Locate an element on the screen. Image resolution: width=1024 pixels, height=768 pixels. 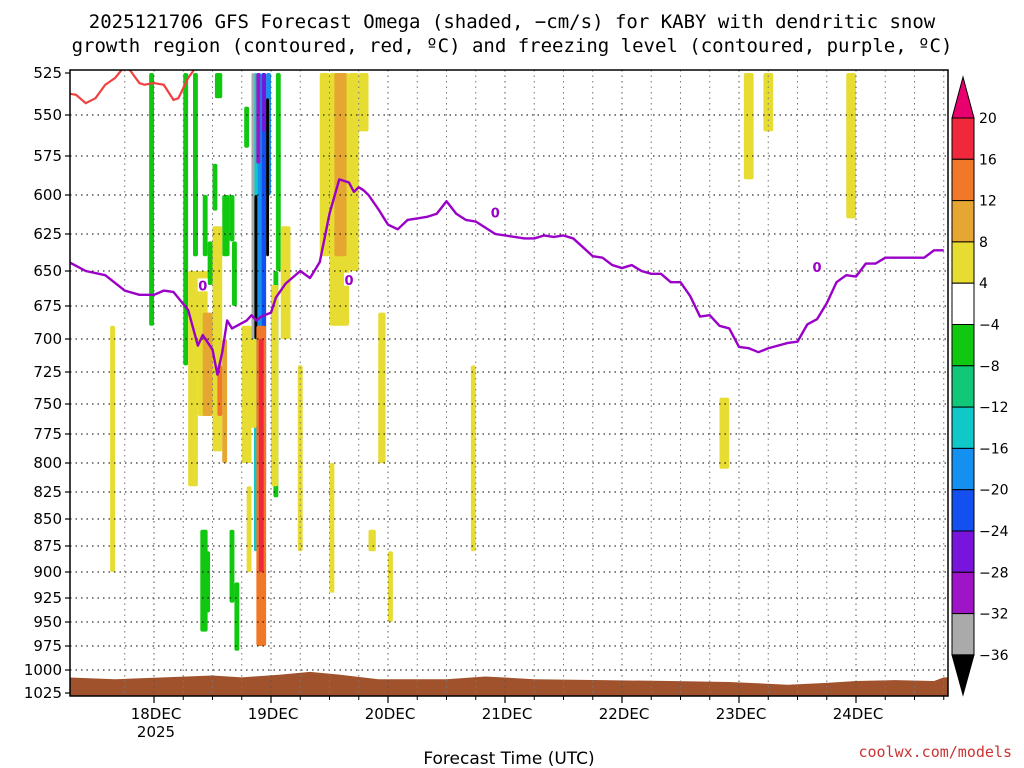
y-tick-label: 925 is located at coordinates (47, 598).